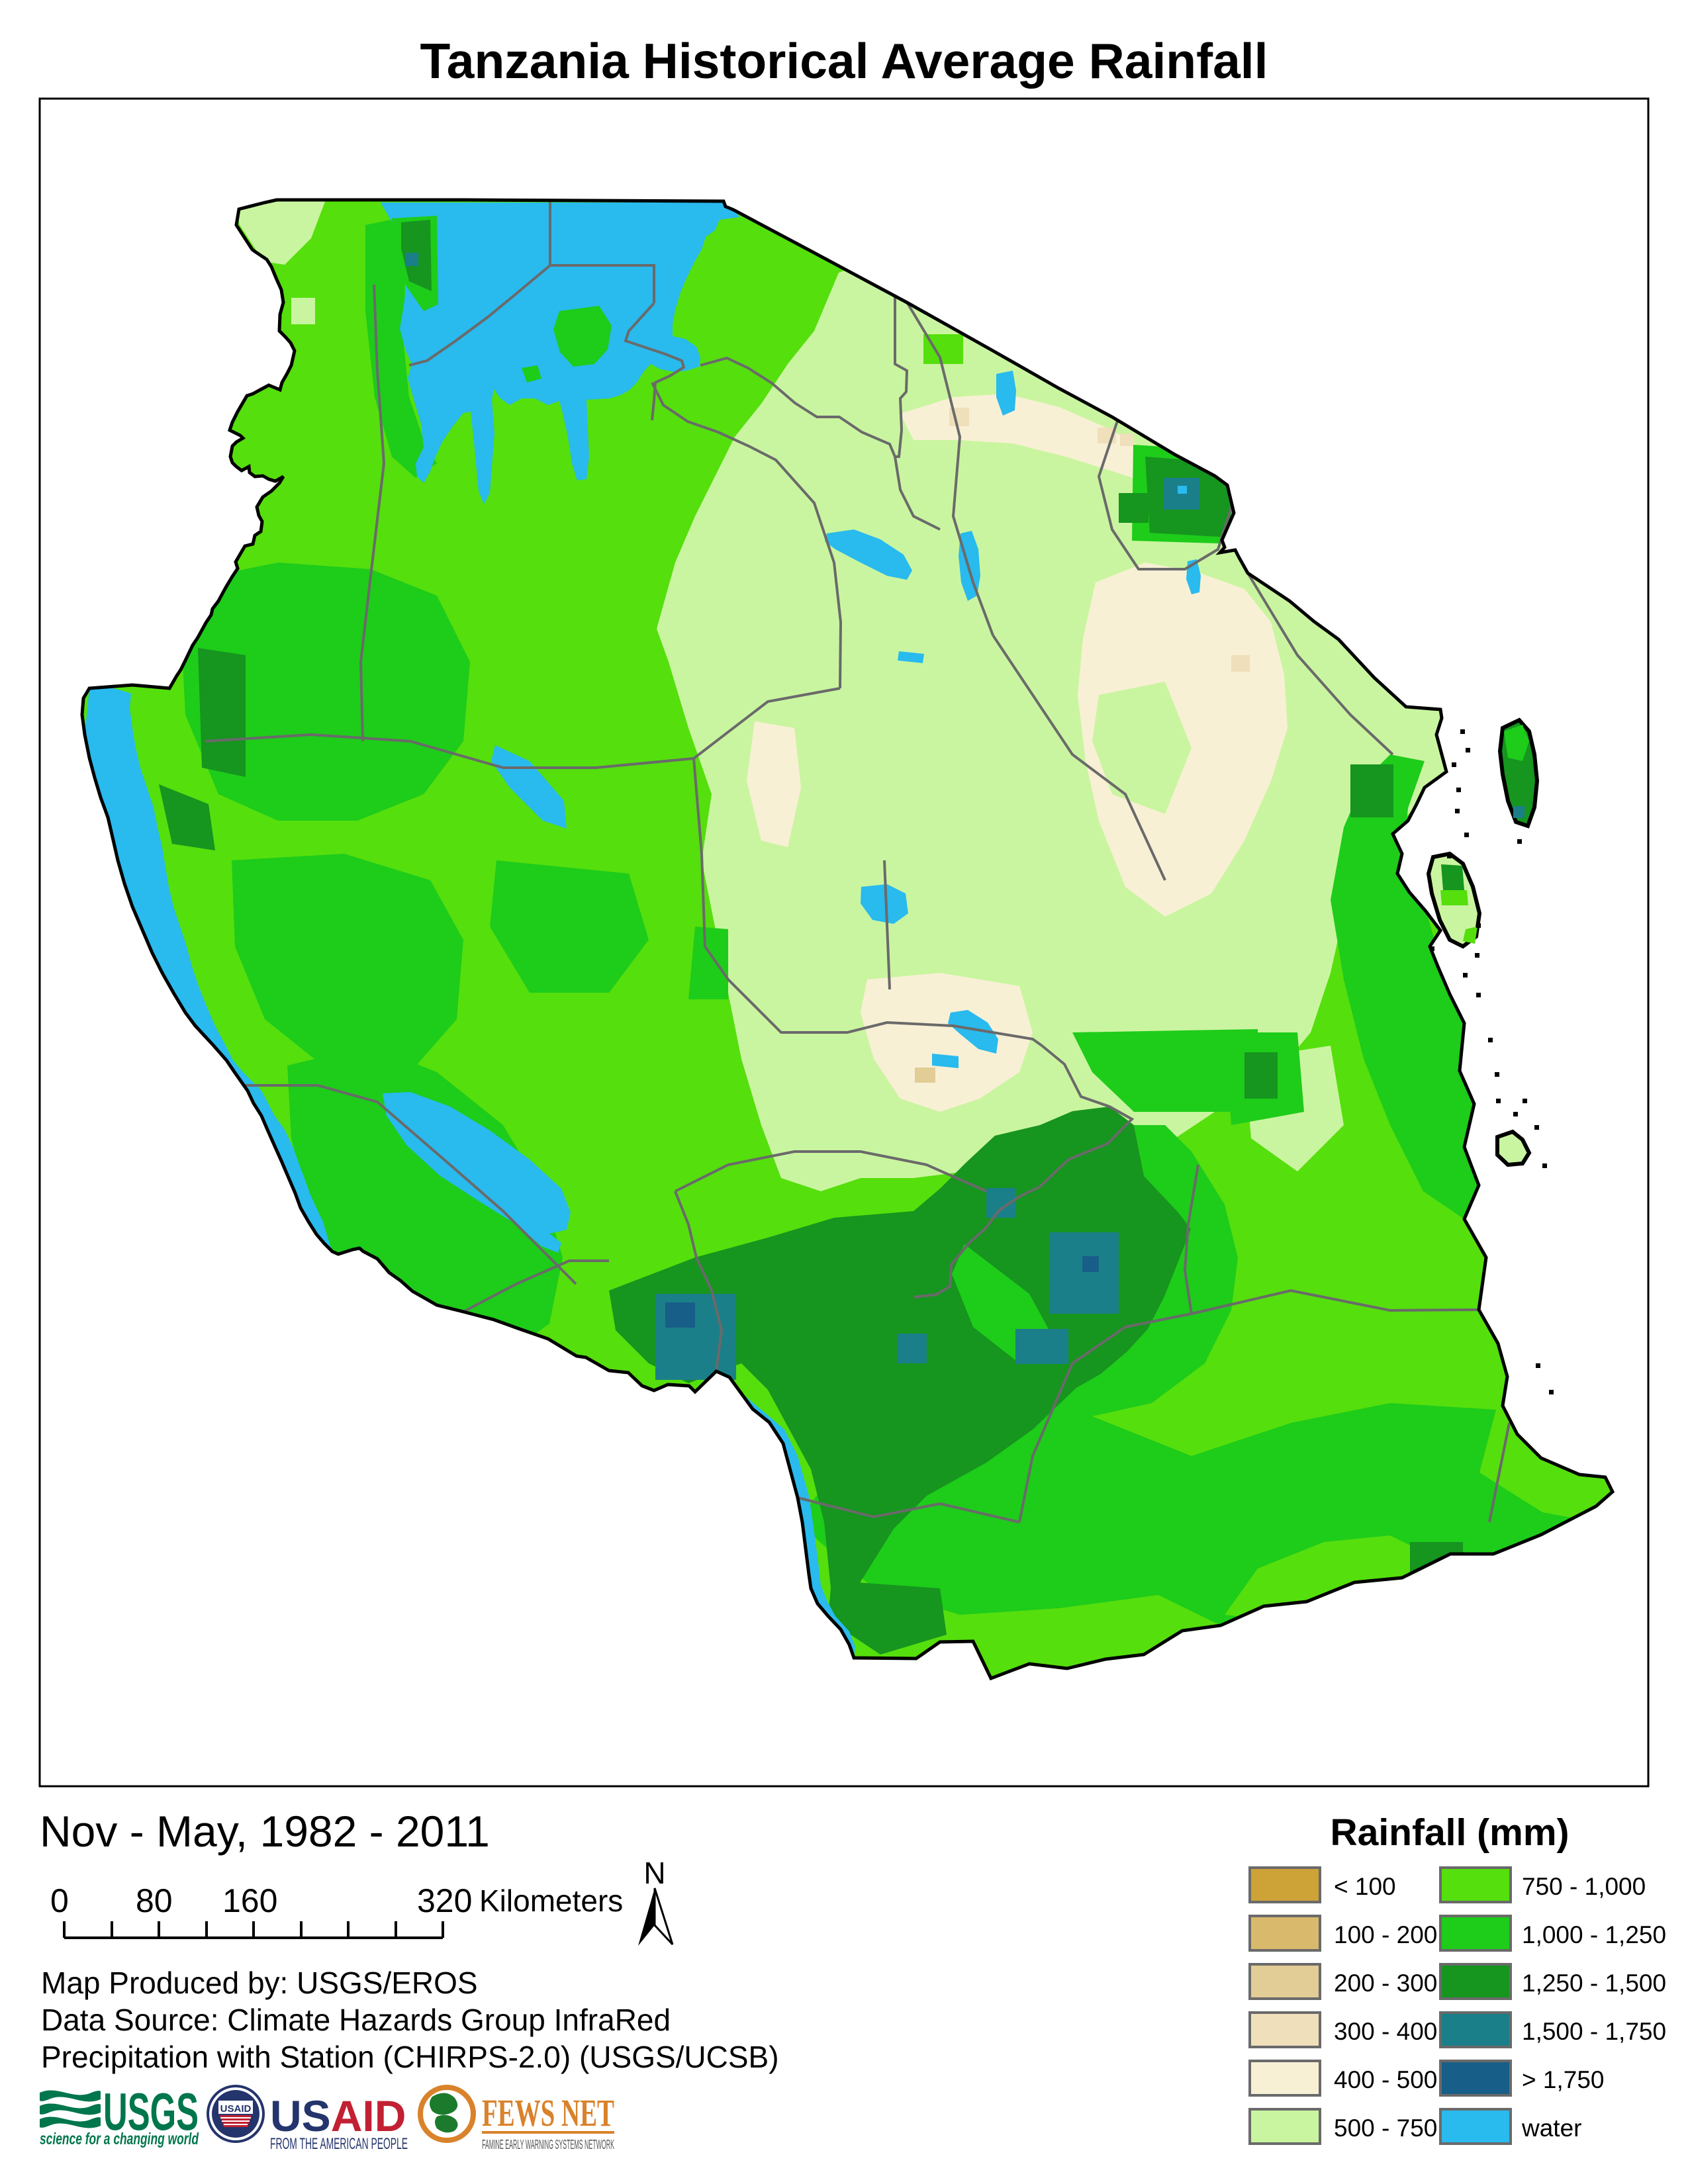 Image resolution: width=1688 pixels, height=2184 pixels. Describe the element at coordinates (548, 2112) in the screenshot. I see `svg-text: FEWS NET` at that location.